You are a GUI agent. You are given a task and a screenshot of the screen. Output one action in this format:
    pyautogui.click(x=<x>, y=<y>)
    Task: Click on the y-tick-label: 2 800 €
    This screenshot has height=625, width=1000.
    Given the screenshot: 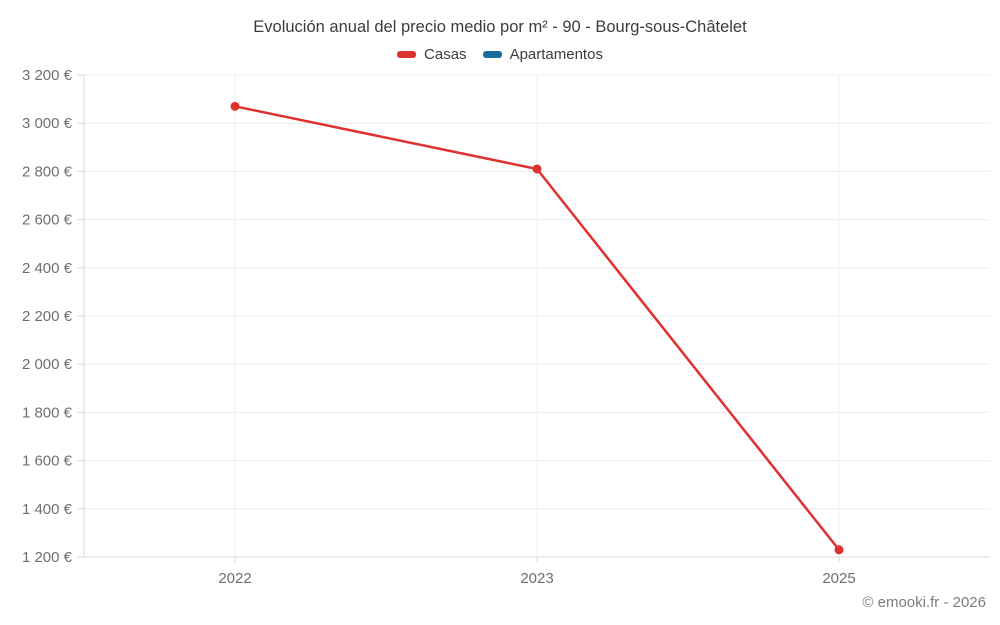 What is the action you would take?
    pyautogui.click(x=47, y=171)
    